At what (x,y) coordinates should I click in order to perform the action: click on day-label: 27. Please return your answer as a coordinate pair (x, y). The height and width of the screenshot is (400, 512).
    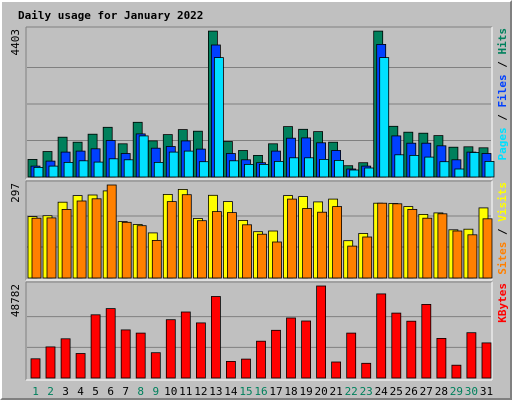
    Looking at the image, I should click on (426, 391).